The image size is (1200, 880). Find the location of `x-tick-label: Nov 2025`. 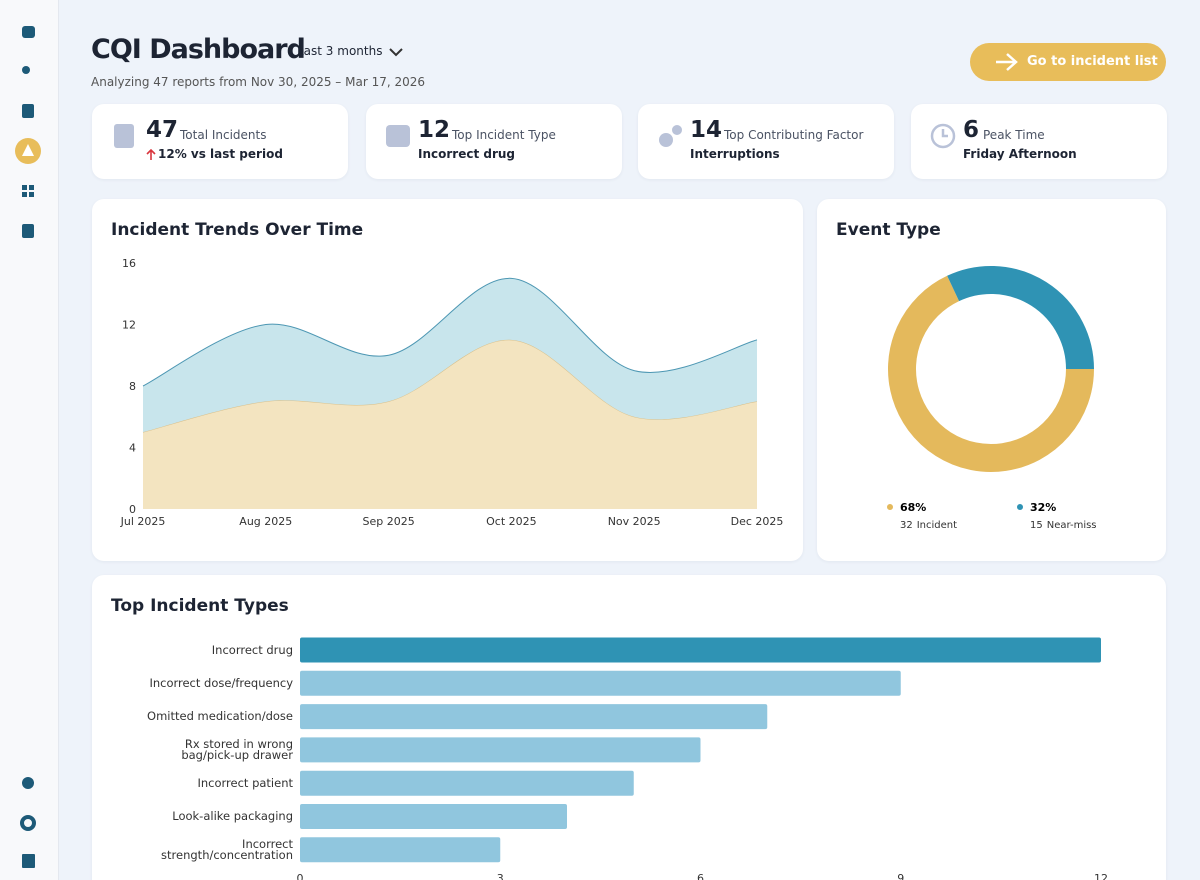

x-tick-label: Nov 2025 is located at coordinates (634, 521).